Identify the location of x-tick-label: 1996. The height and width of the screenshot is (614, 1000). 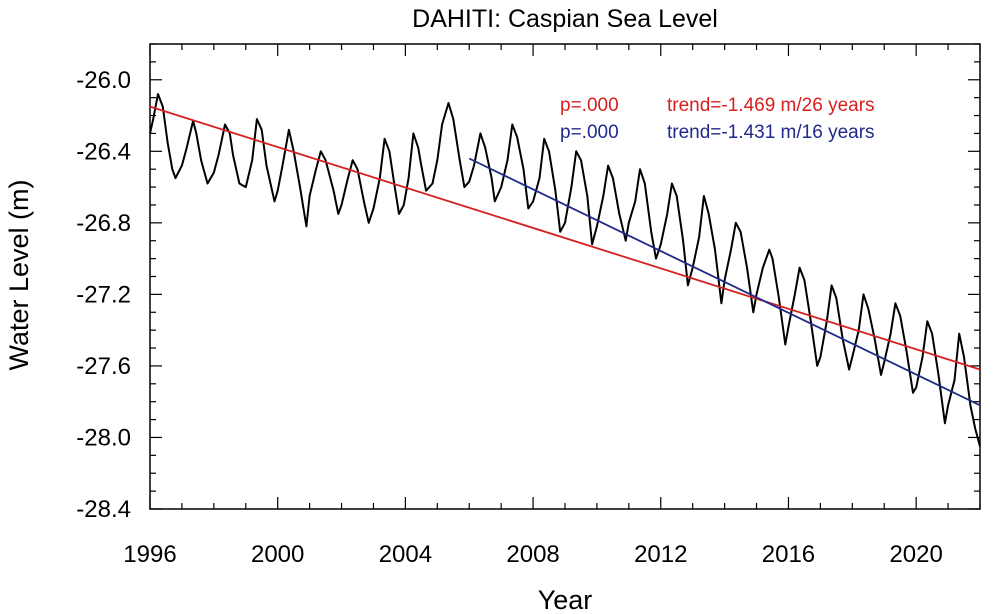
(149, 554).